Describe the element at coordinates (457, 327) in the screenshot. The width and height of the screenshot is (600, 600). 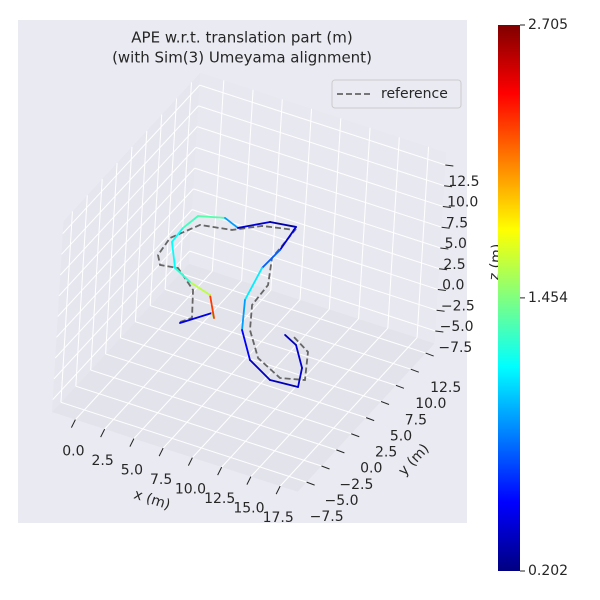
I see `z-tick-label: −5.0` at that location.